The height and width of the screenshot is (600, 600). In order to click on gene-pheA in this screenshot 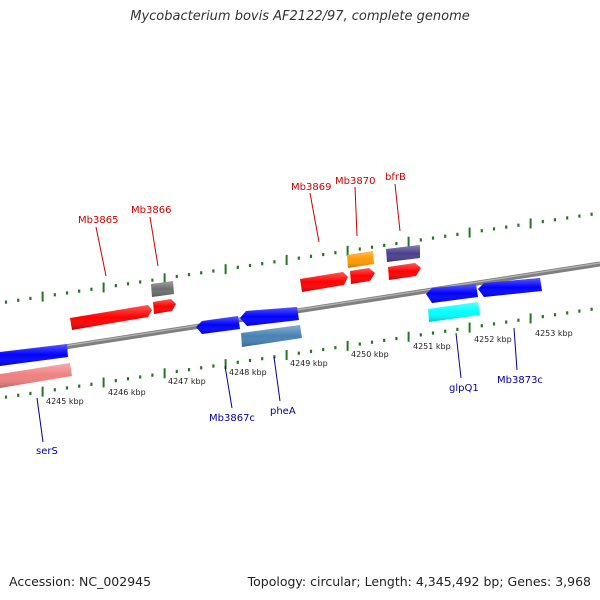, I will do `click(271, 336)`.